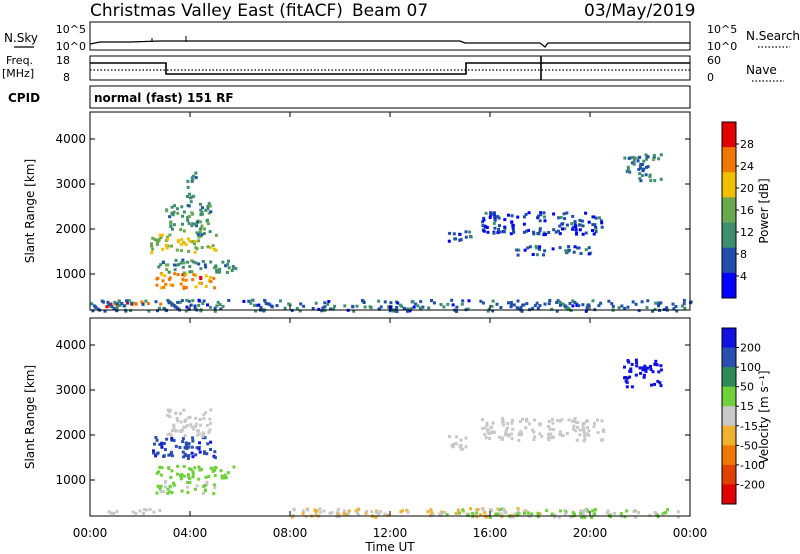 The image size is (800, 554). What do you see at coordinates (749, 426) in the screenshot?
I see `velocity-colorbar-label: -15` at bounding box center [749, 426].